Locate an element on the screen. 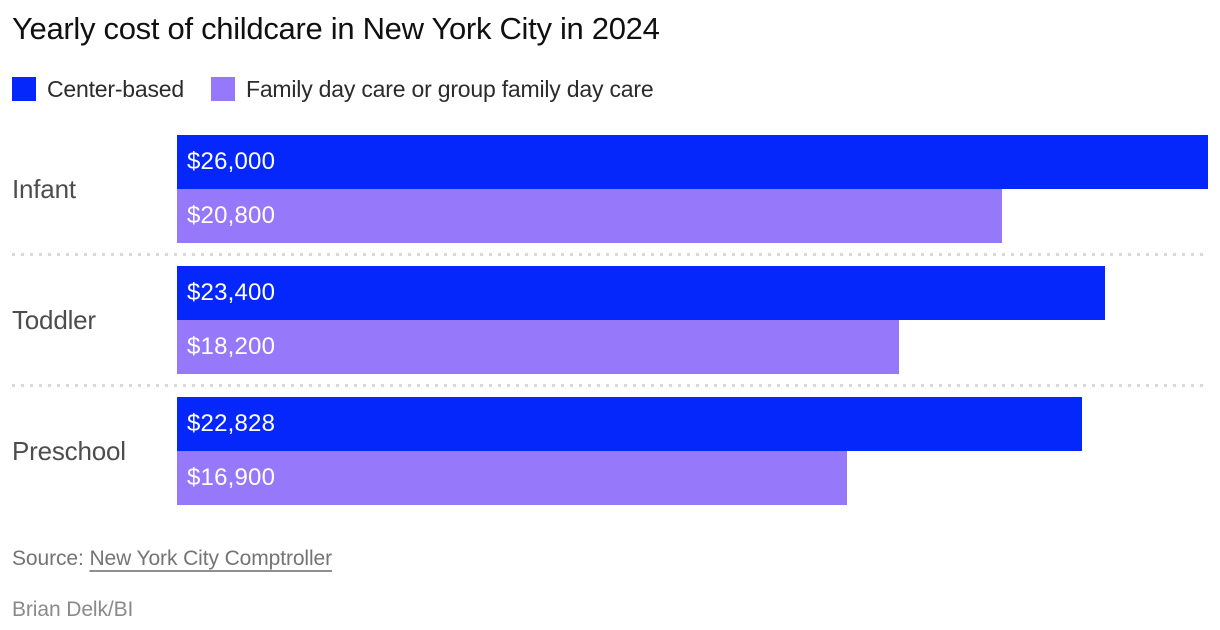 This screenshot has height=630, width=1220. bar-center-based: $26,000 is located at coordinates (692, 162).